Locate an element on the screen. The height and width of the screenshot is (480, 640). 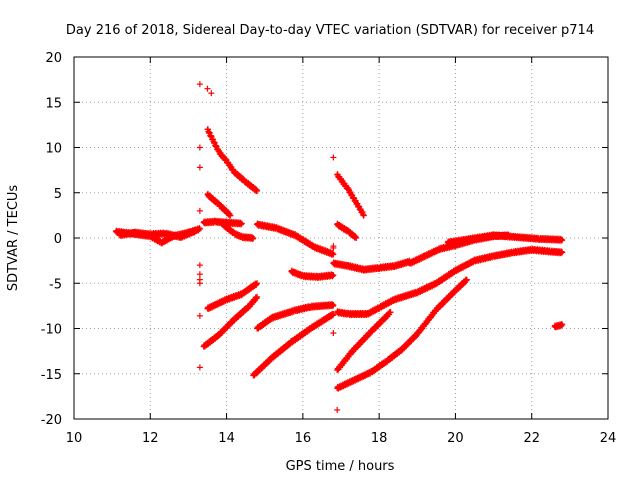
x-tick-label: 22 is located at coordinates (531, 438).